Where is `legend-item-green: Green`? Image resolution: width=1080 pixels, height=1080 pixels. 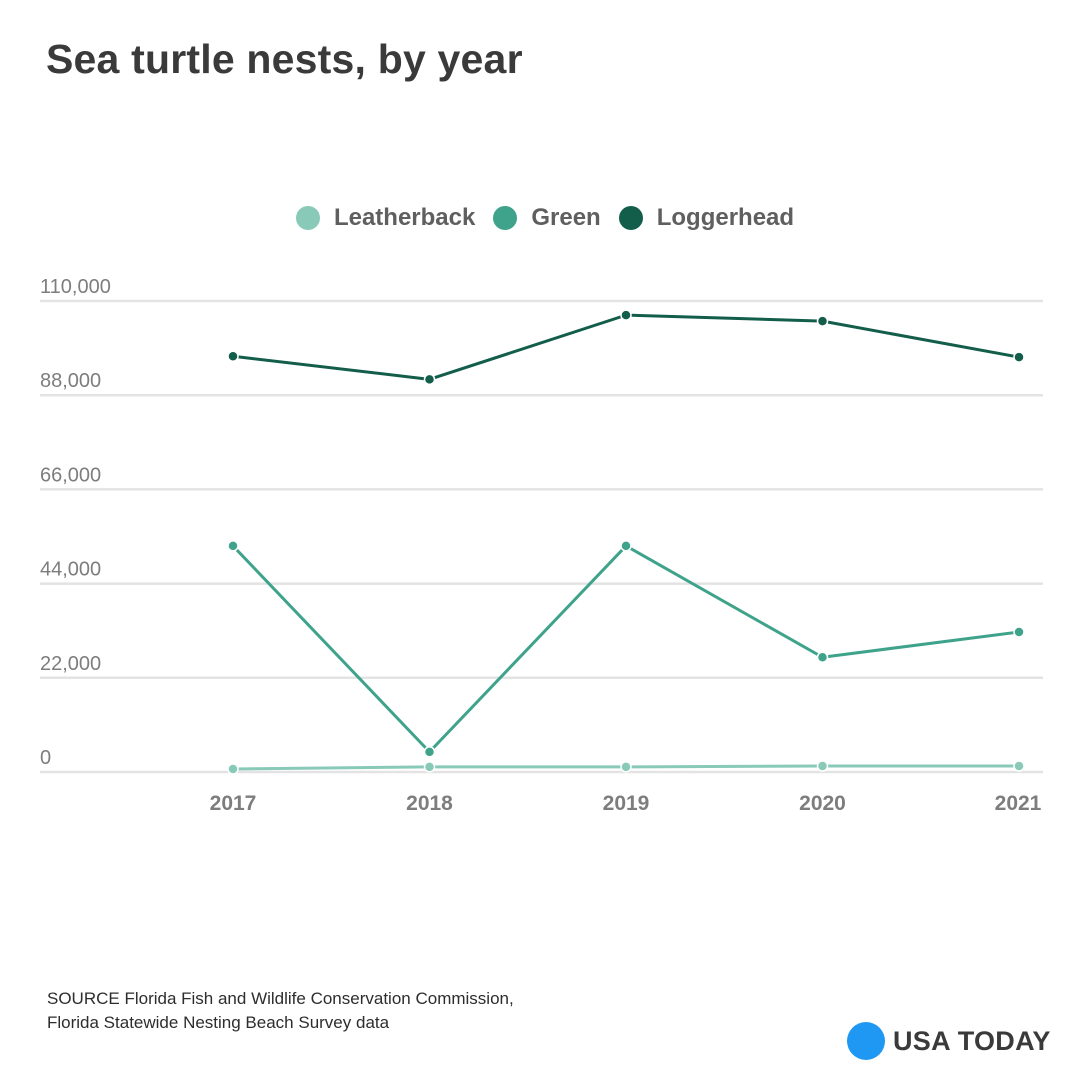
legend-item-green: Green is located at coordinates (547, 218).